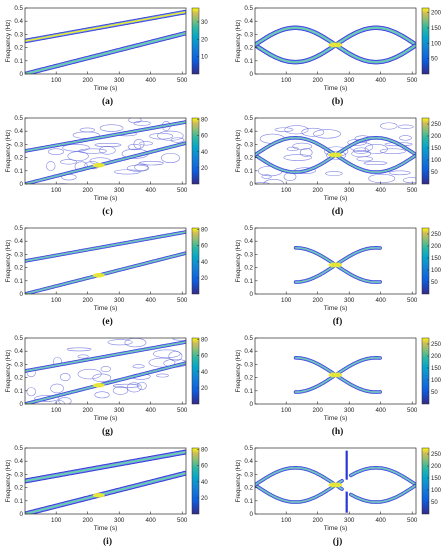  What do you see at coordinates (18, 144) in the screenshot?
I see `y-tick-label: 0.3` at bounding box center [18, 144].